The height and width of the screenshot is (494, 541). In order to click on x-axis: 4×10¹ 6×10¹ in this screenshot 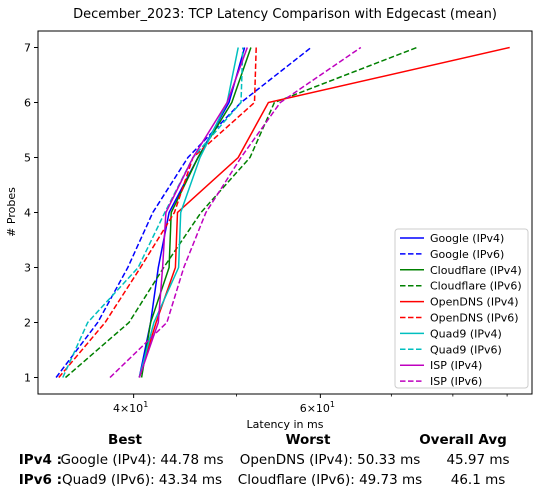, I will do `click(310, 404)`.